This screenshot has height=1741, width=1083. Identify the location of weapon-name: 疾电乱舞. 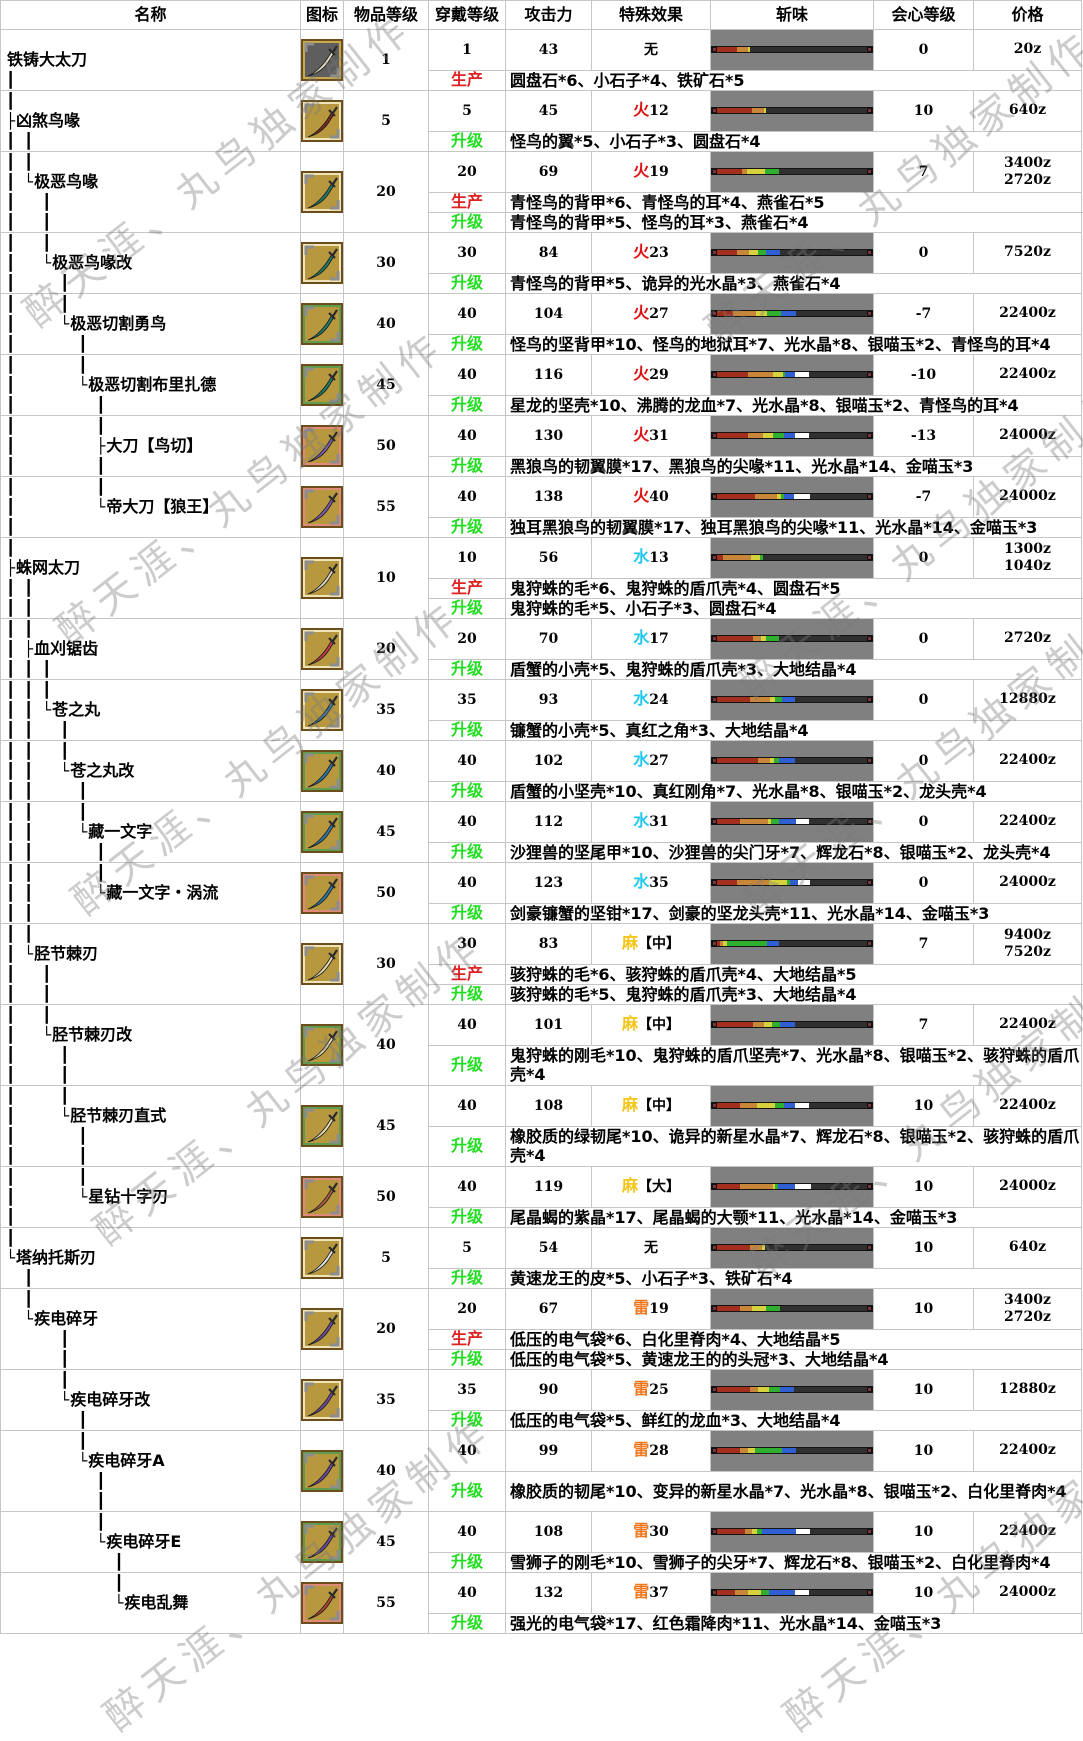
(156, 1602).